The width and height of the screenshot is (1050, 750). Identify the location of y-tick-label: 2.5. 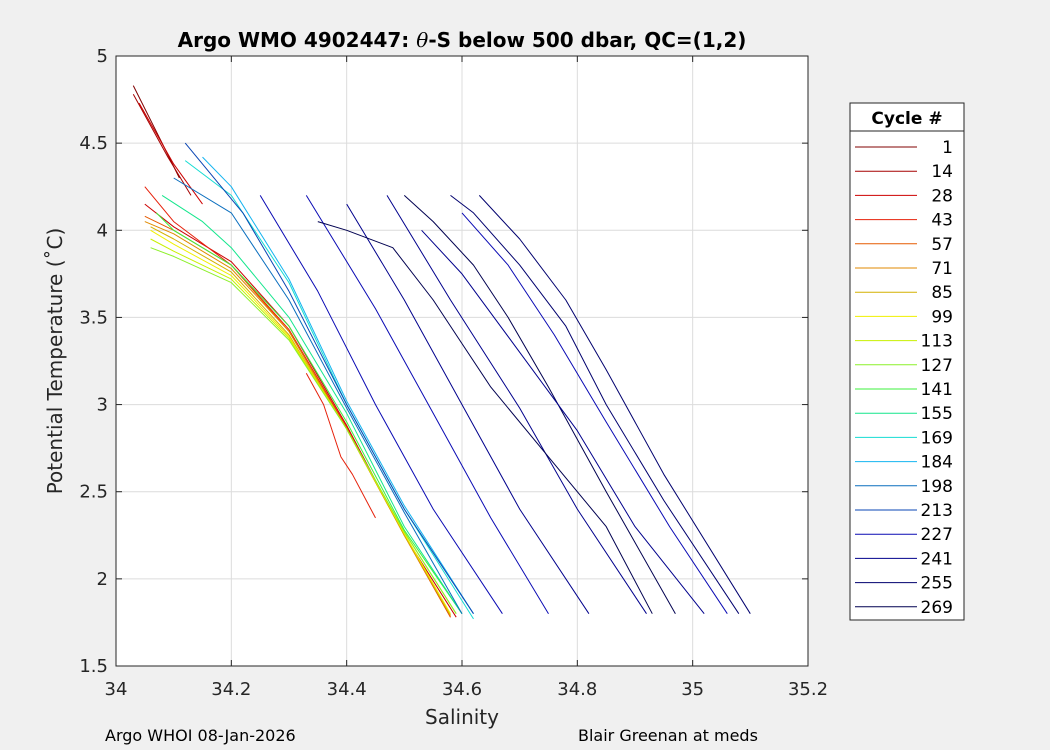
(93, 492).